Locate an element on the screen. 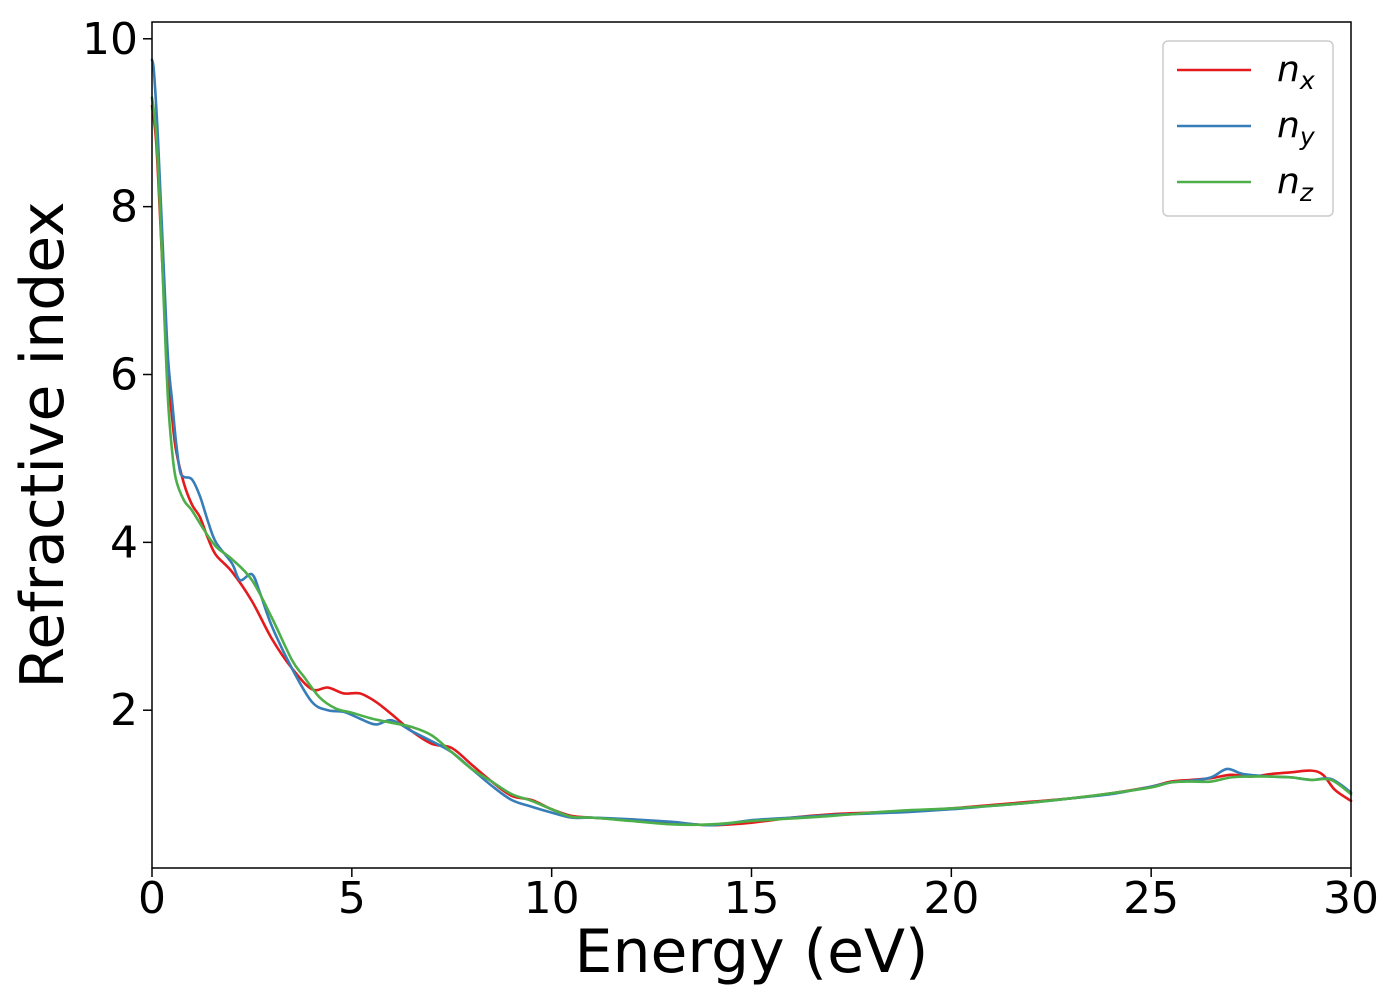 This screenshot has height=1000, width=1400. x-tick-label: 20 is located at coordinates (951, 898).